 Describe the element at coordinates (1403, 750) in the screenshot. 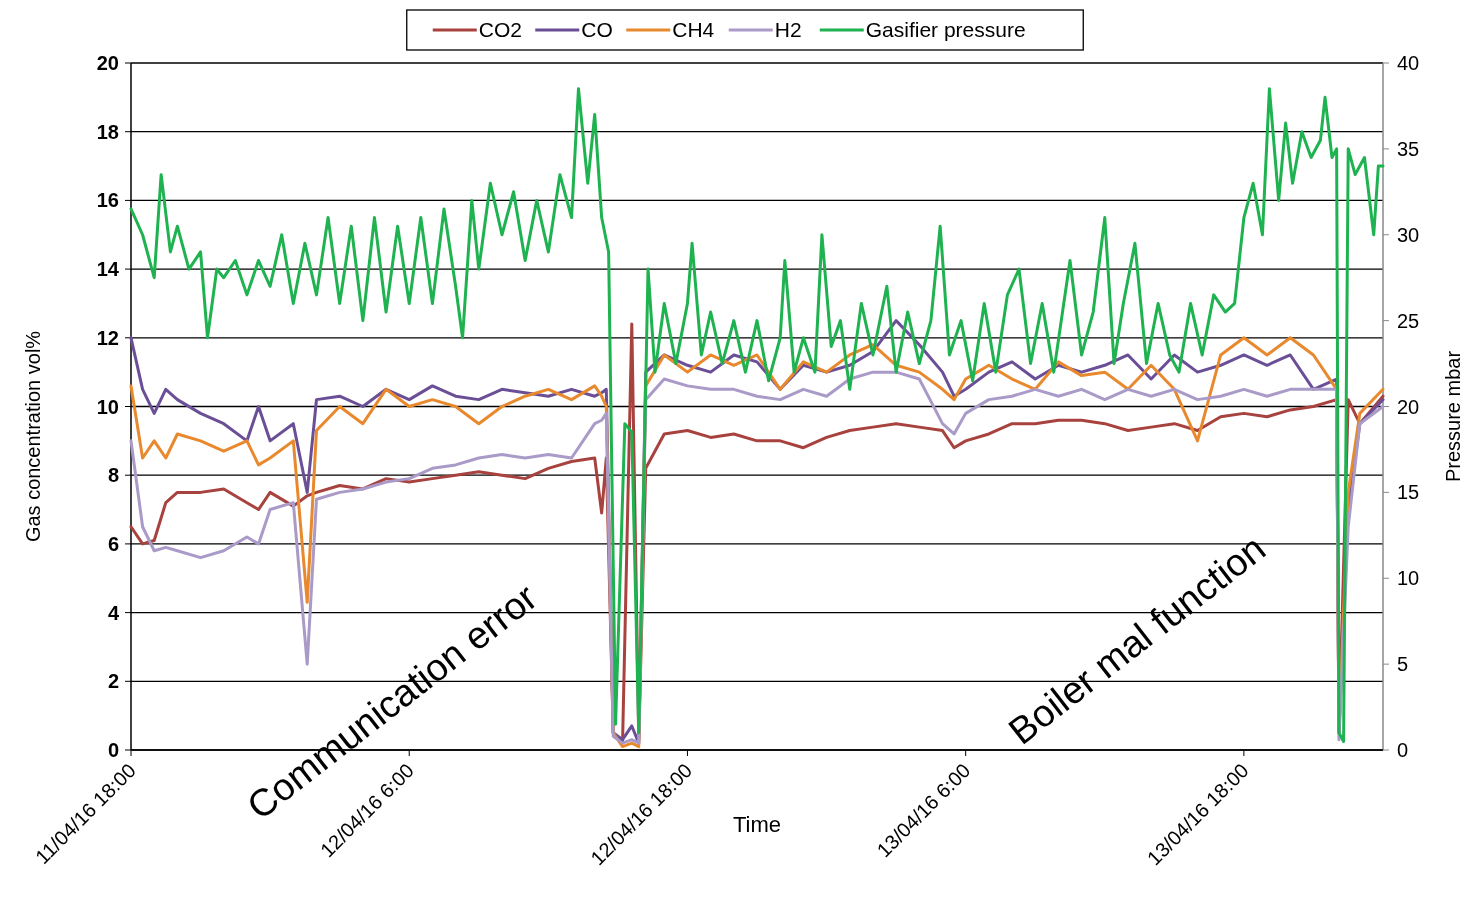

I see `y2-tick-label: 0` at that location.